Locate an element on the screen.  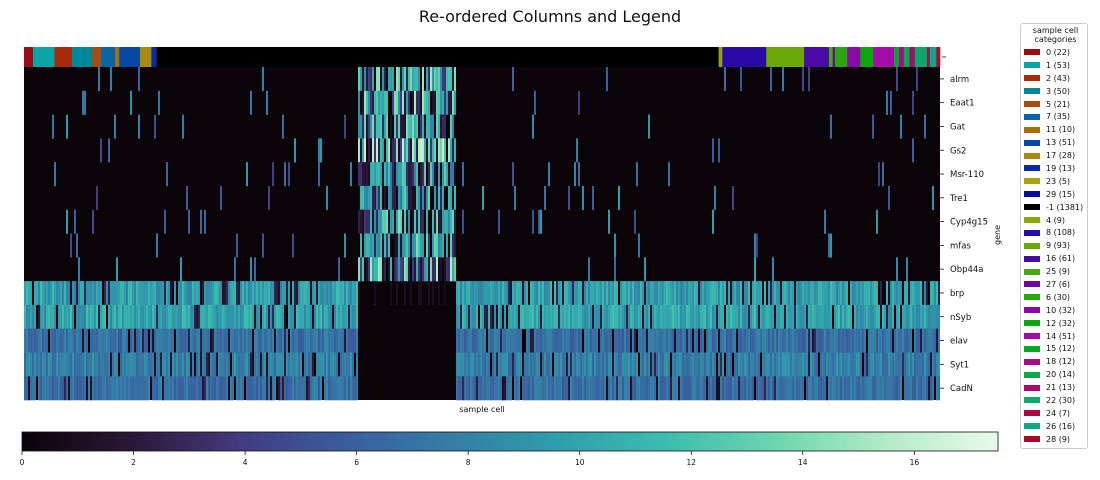
legend-entry: 7 (35) is located at coordinates (1055, 116).